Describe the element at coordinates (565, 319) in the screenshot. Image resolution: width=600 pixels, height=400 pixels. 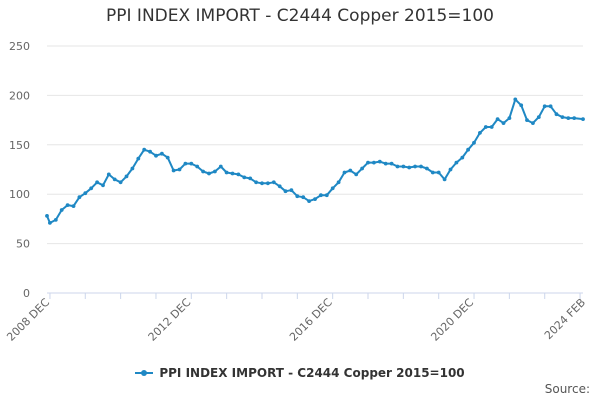
I see `x-tick-label: 2024 FEB` at that location.